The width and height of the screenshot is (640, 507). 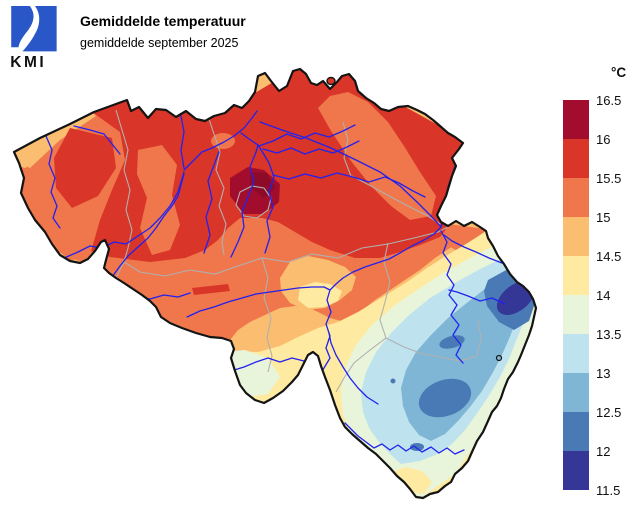 I want to click on river-grote-nete, so click(x=311, y=147).